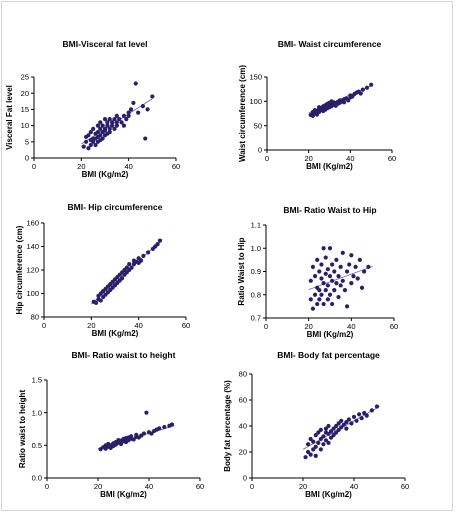 The image size is (456, 514). Describe the element at coordinates (243, 400) in the screenshot. I see `y-tick-label: 60` at that location.